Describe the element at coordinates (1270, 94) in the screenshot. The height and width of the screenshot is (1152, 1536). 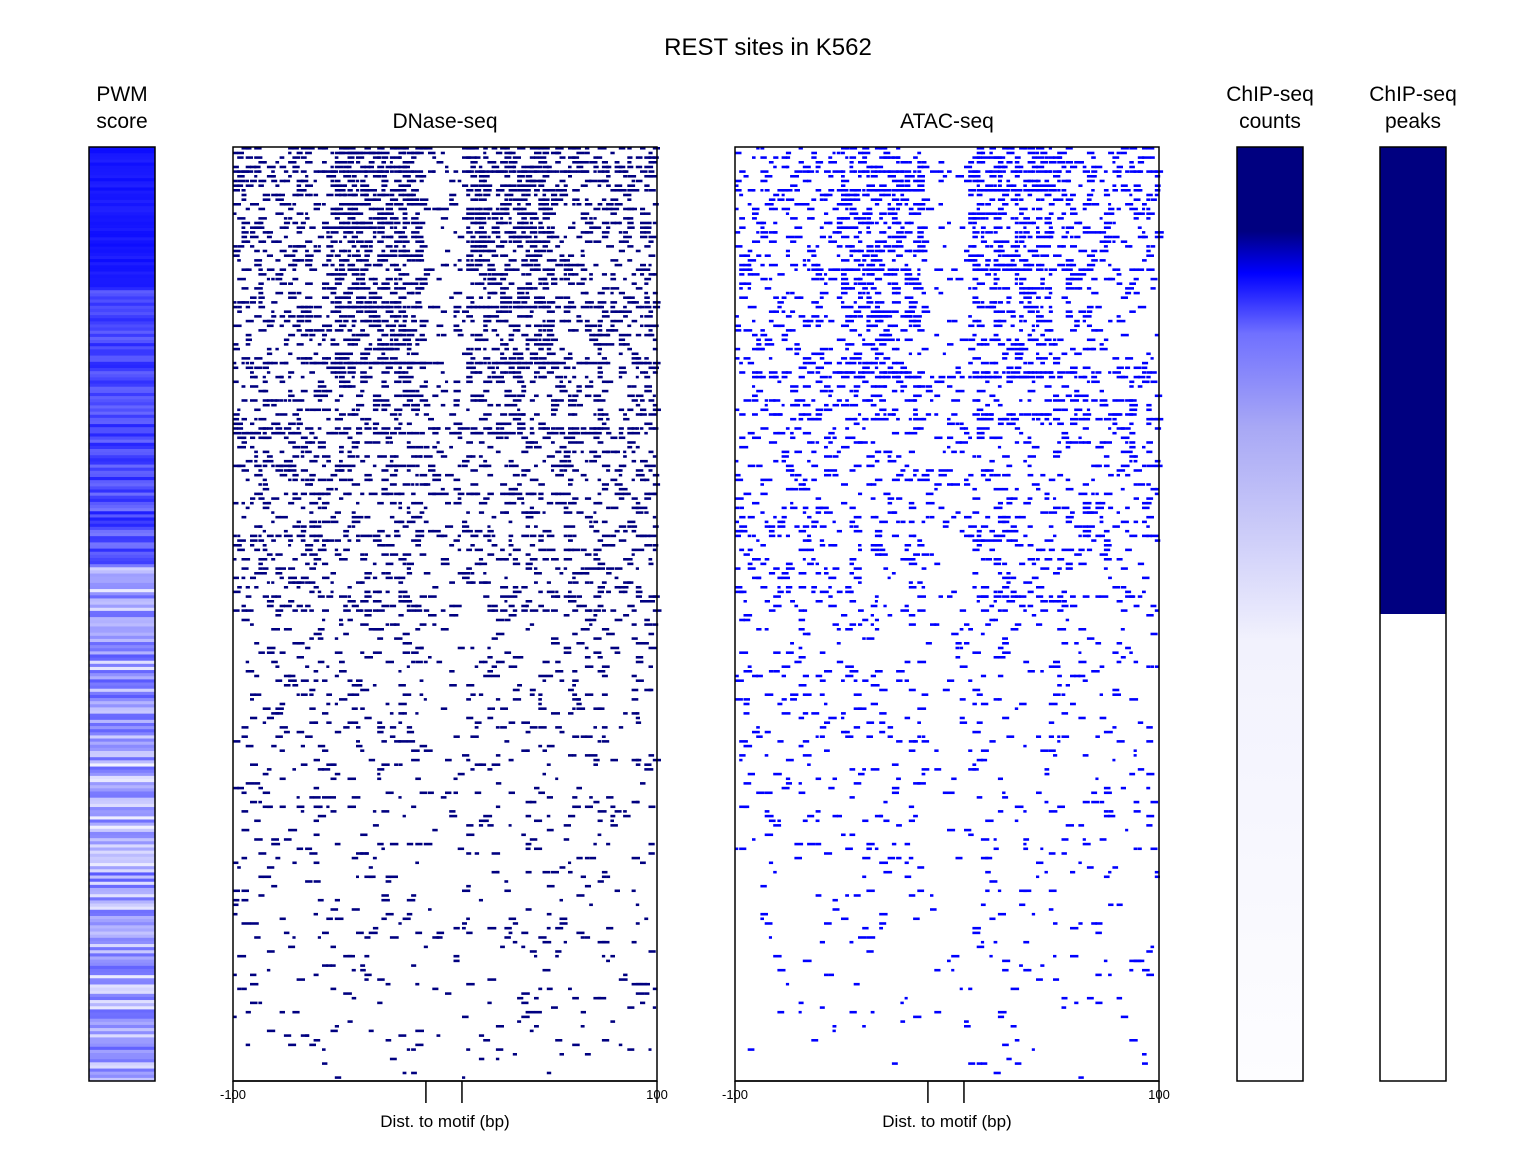
I see `chip-counts-title-line1: ChIP-seq` at that location.